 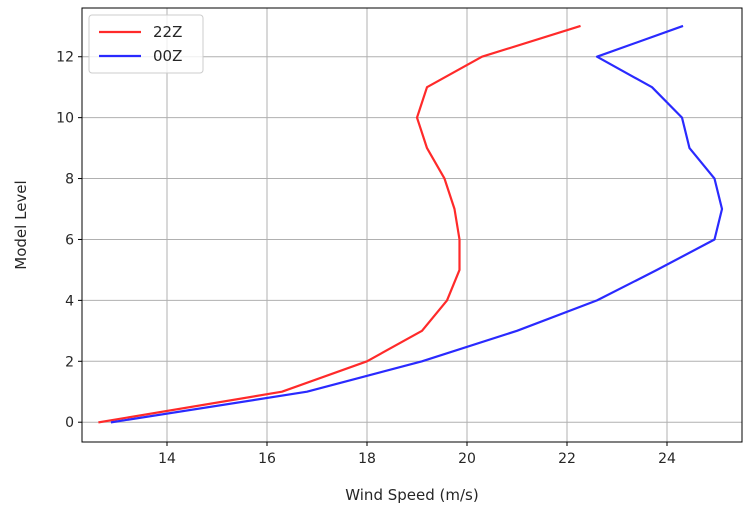 What do you see at coordinates (267, 459) in the screenshot?
I see `x-tick-label: 16` at bounding box center [267, 459].